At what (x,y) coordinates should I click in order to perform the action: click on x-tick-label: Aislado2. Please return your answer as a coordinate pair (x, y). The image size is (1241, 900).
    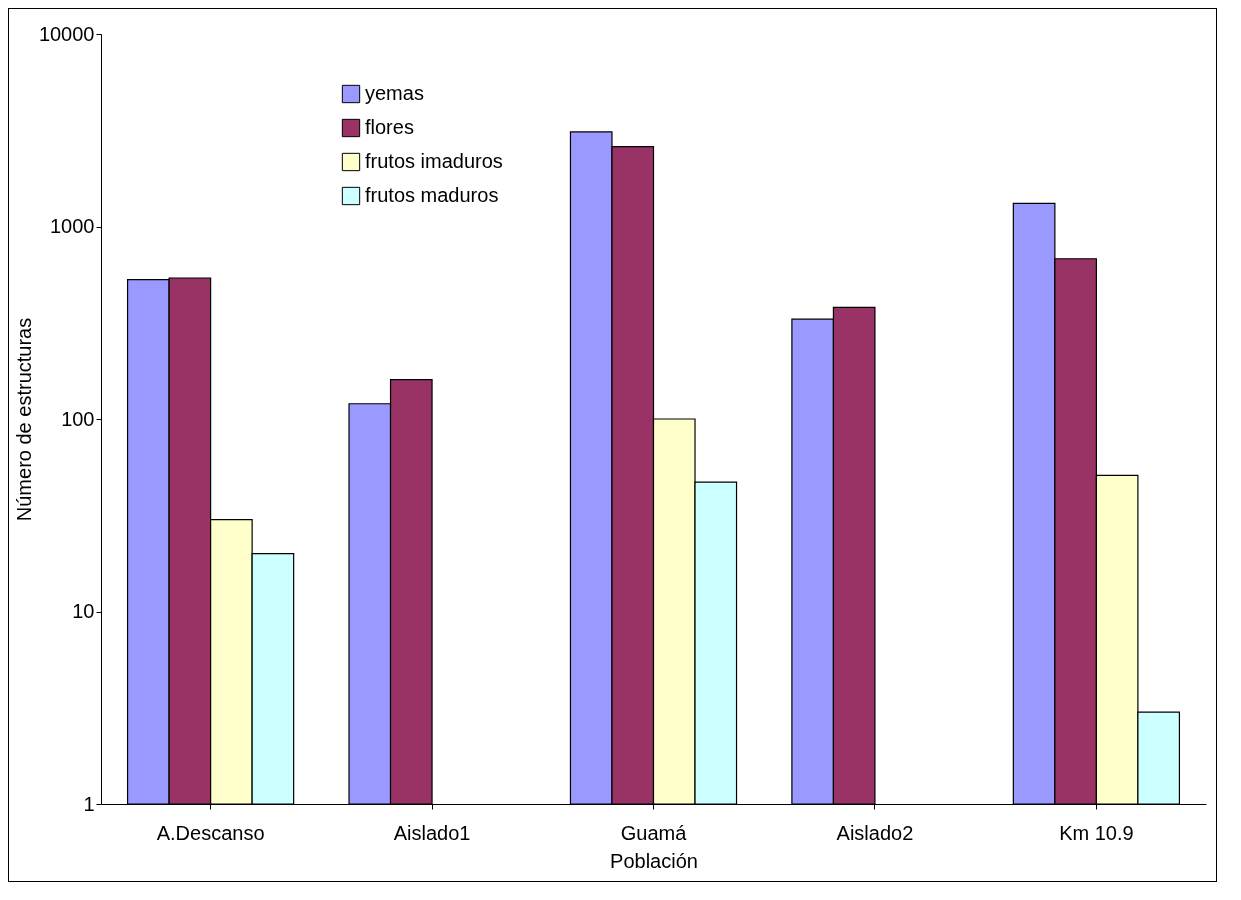
    Looking at the image, I should click on (875, 832).